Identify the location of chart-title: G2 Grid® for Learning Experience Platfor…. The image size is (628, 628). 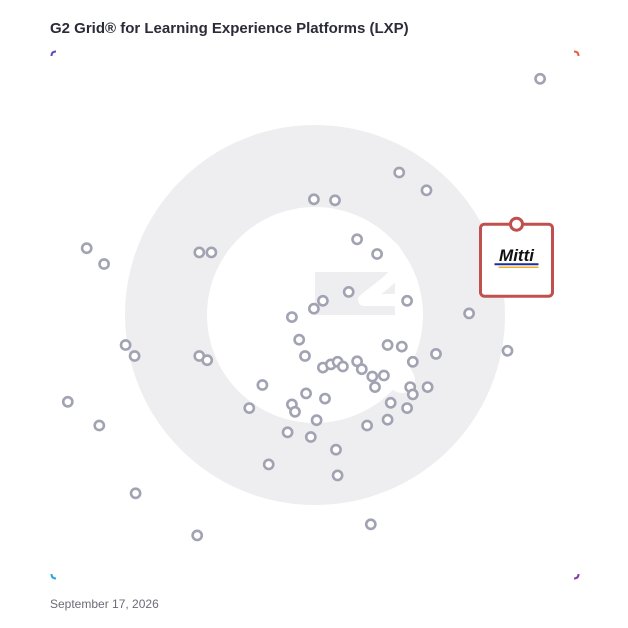
(229, 28).